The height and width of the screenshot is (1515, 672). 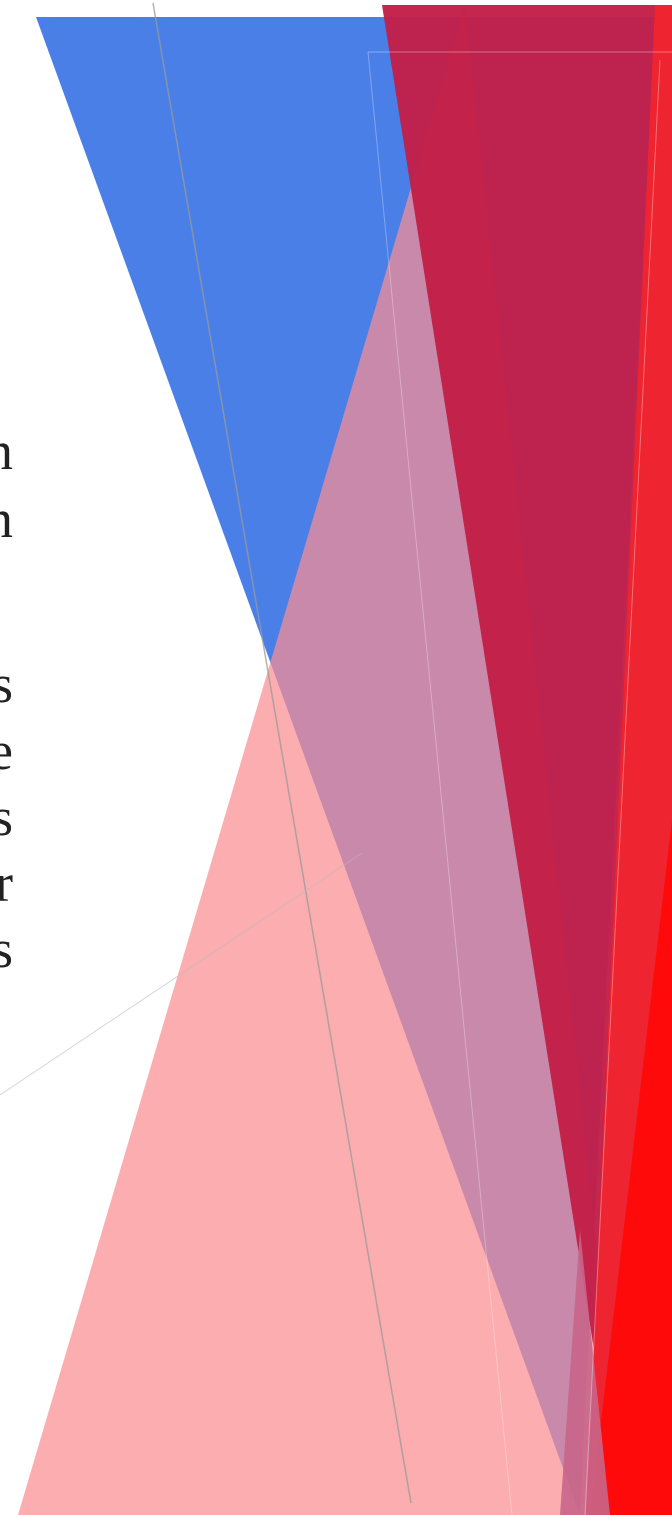 What do you see at coordinates (585, 1372) in the screenshot?
I see `blend-wedge` at bounding box center [585, 1372].